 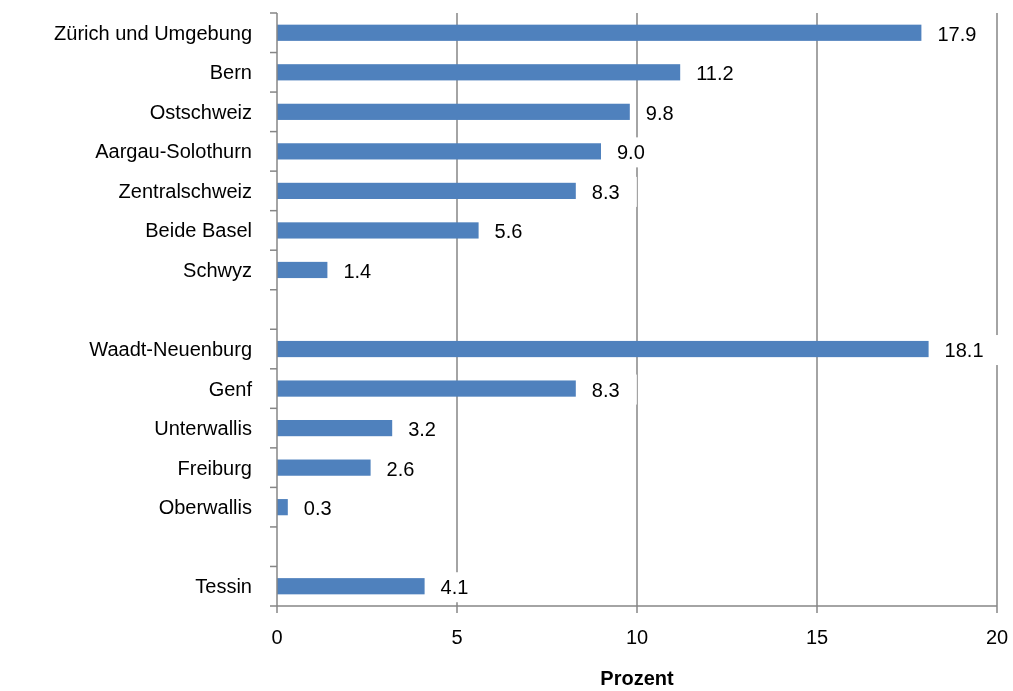 I want to click on y-tick-label: Ostschweiz, so click(x=200, y=111).